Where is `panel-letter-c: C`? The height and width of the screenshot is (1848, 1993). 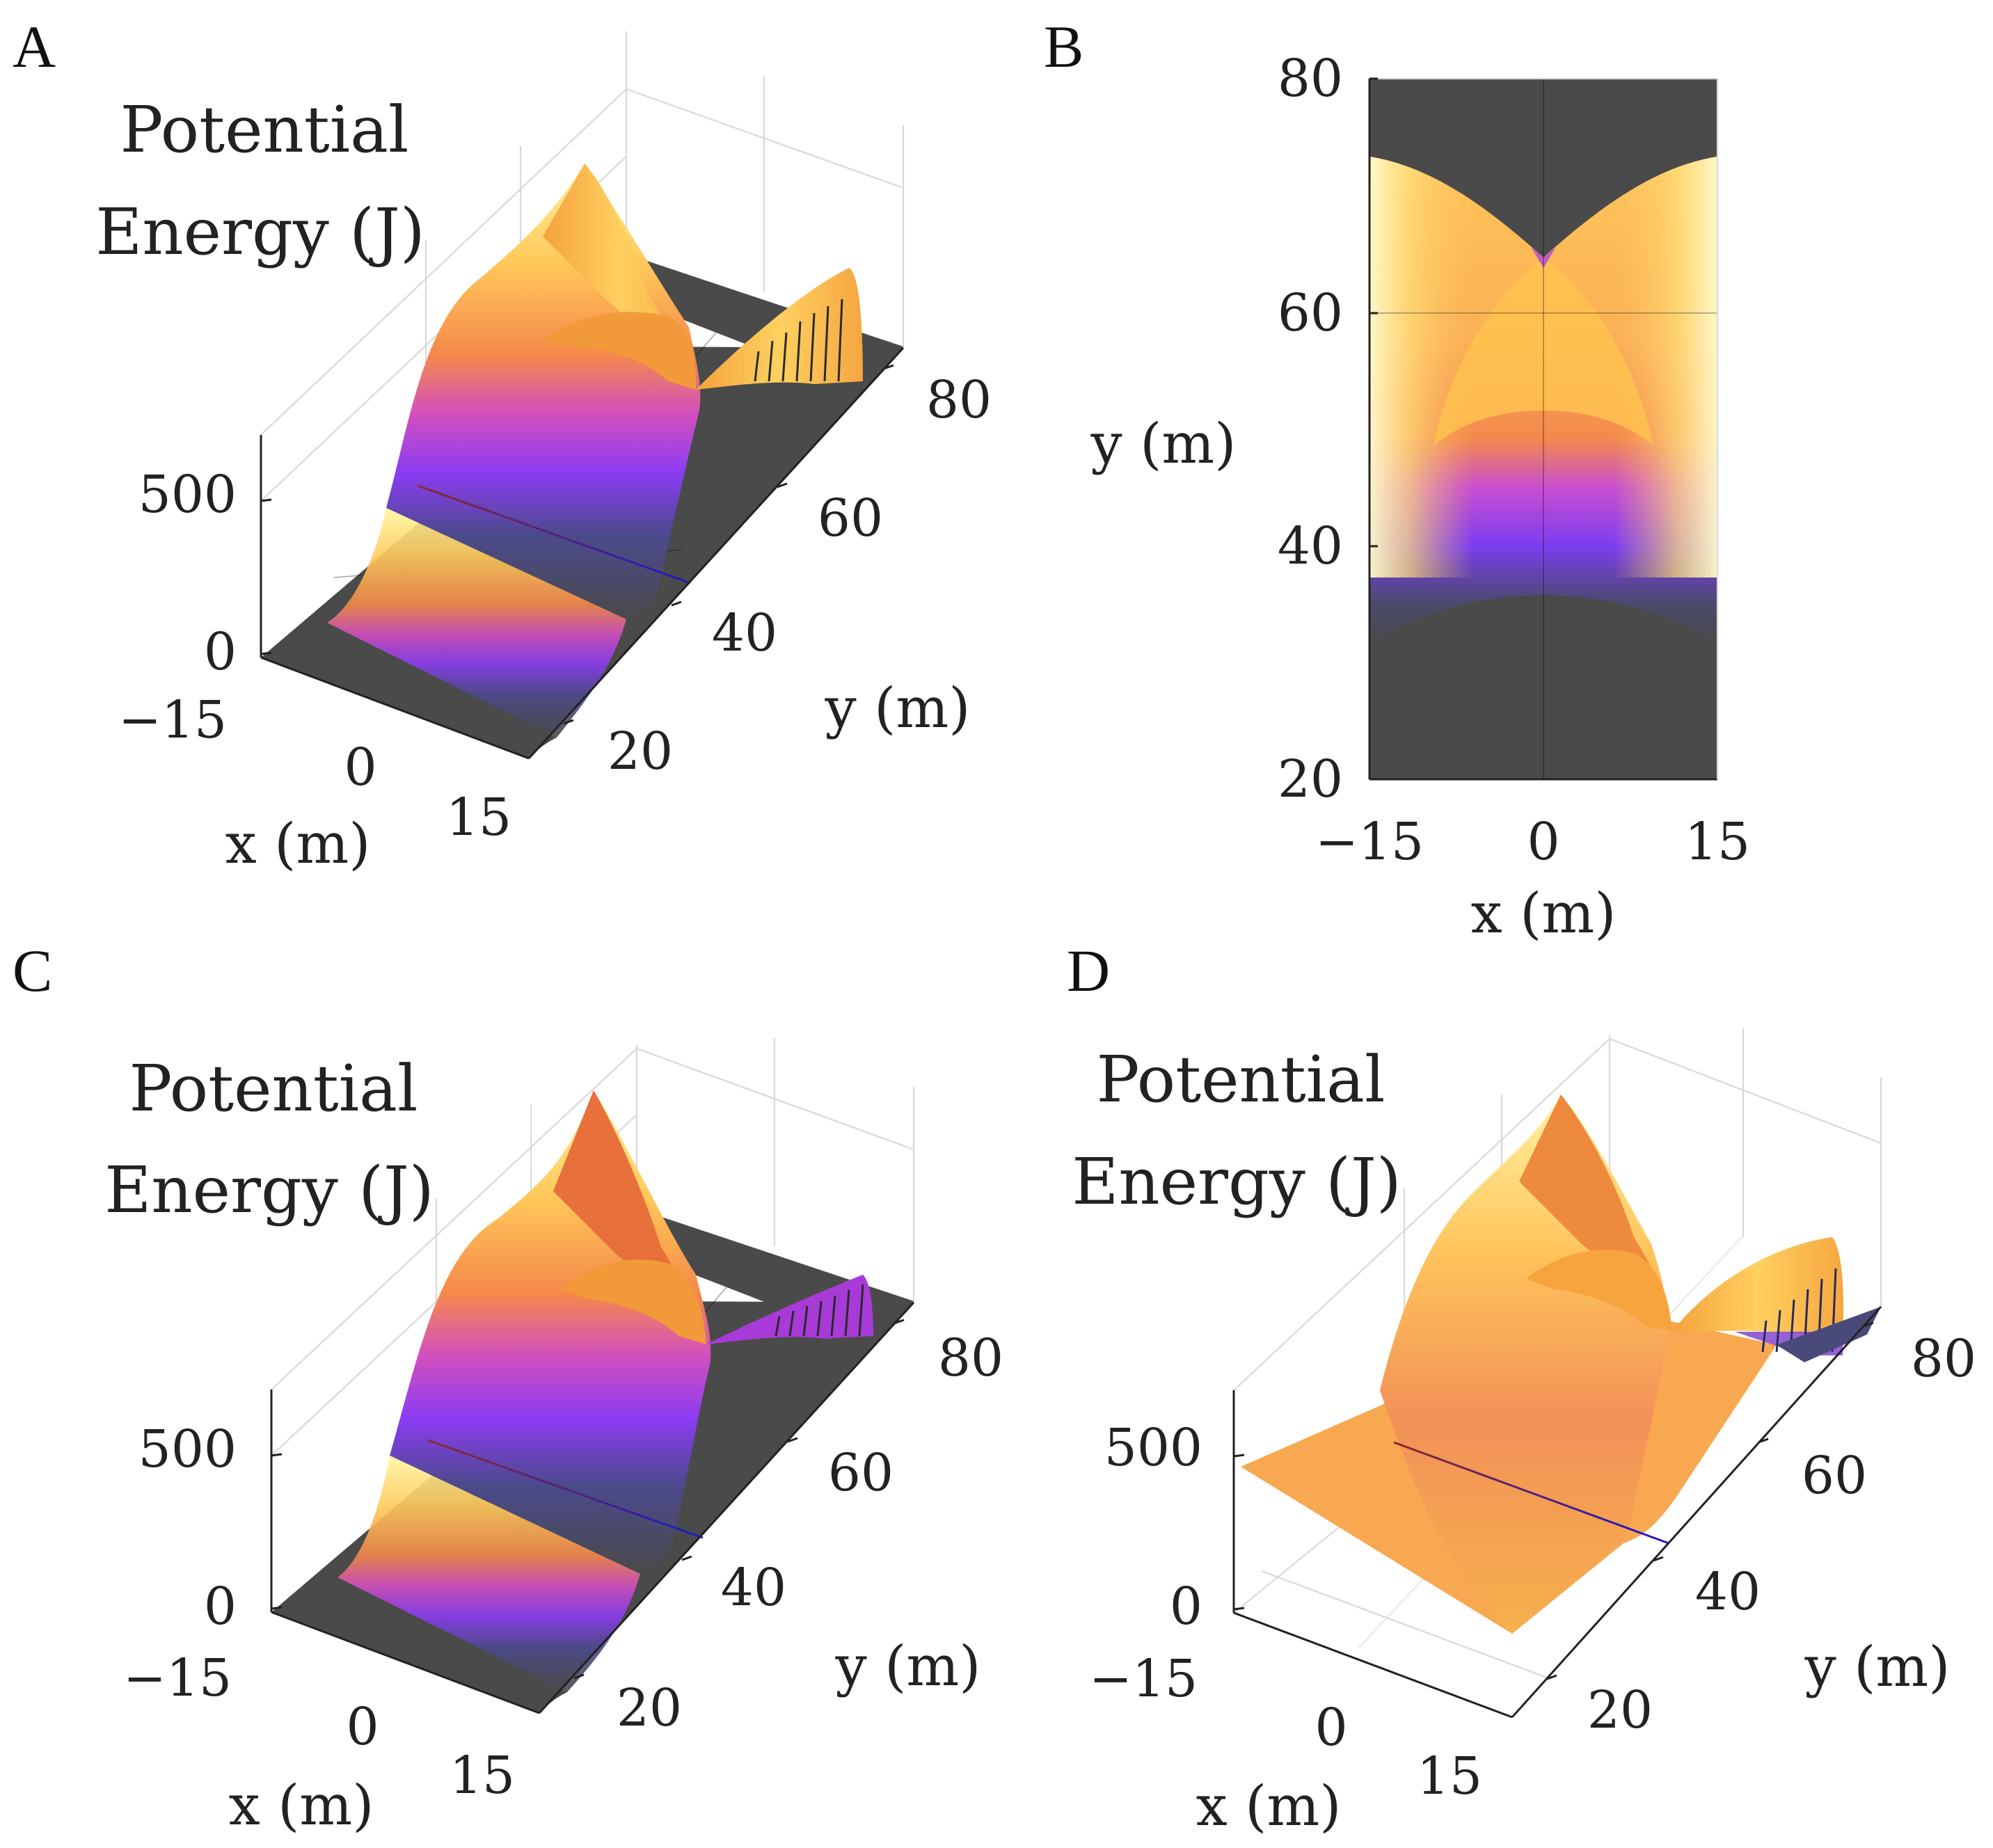
panel-letter-c: C is located at coordinates (32, 970).